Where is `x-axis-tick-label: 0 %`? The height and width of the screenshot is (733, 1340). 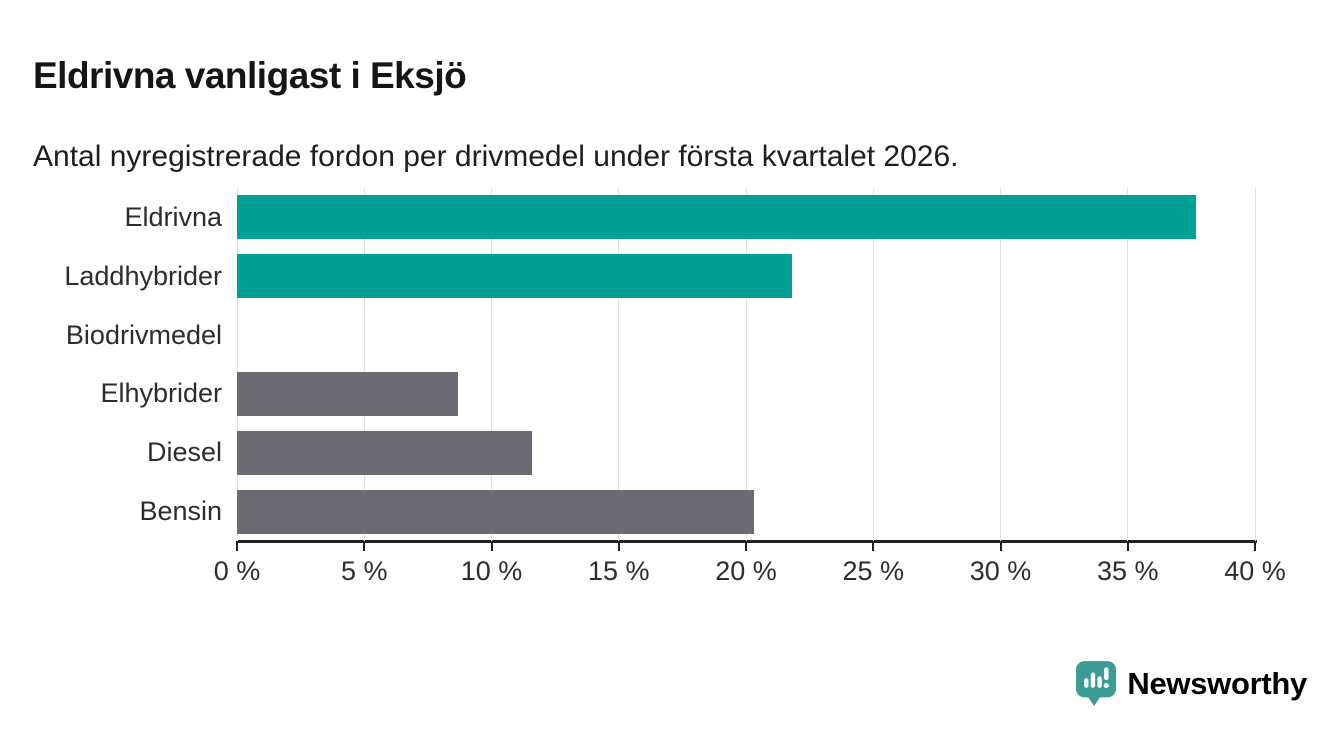 x-axis-tick-label: 0 % is located at coordinates (237, 571).